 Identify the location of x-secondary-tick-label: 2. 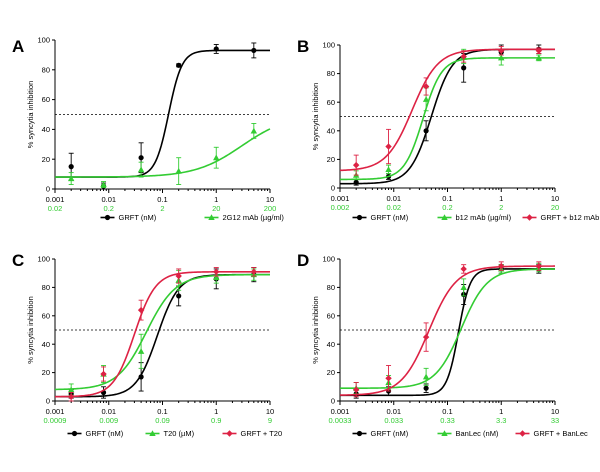
(501, 207).